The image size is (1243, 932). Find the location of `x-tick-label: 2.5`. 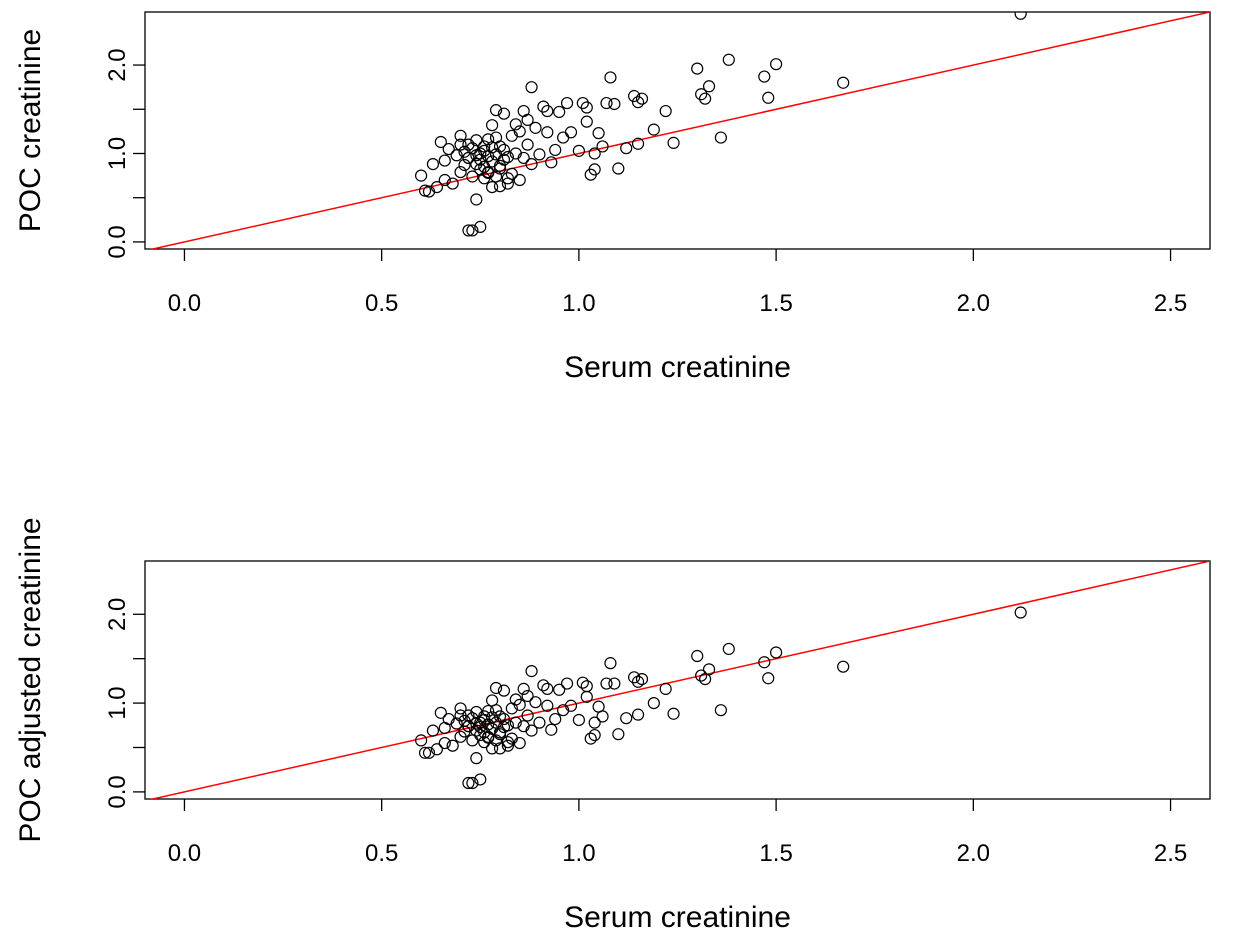

x-tick-label: 2.5 is located at coordinates (1170, 303).